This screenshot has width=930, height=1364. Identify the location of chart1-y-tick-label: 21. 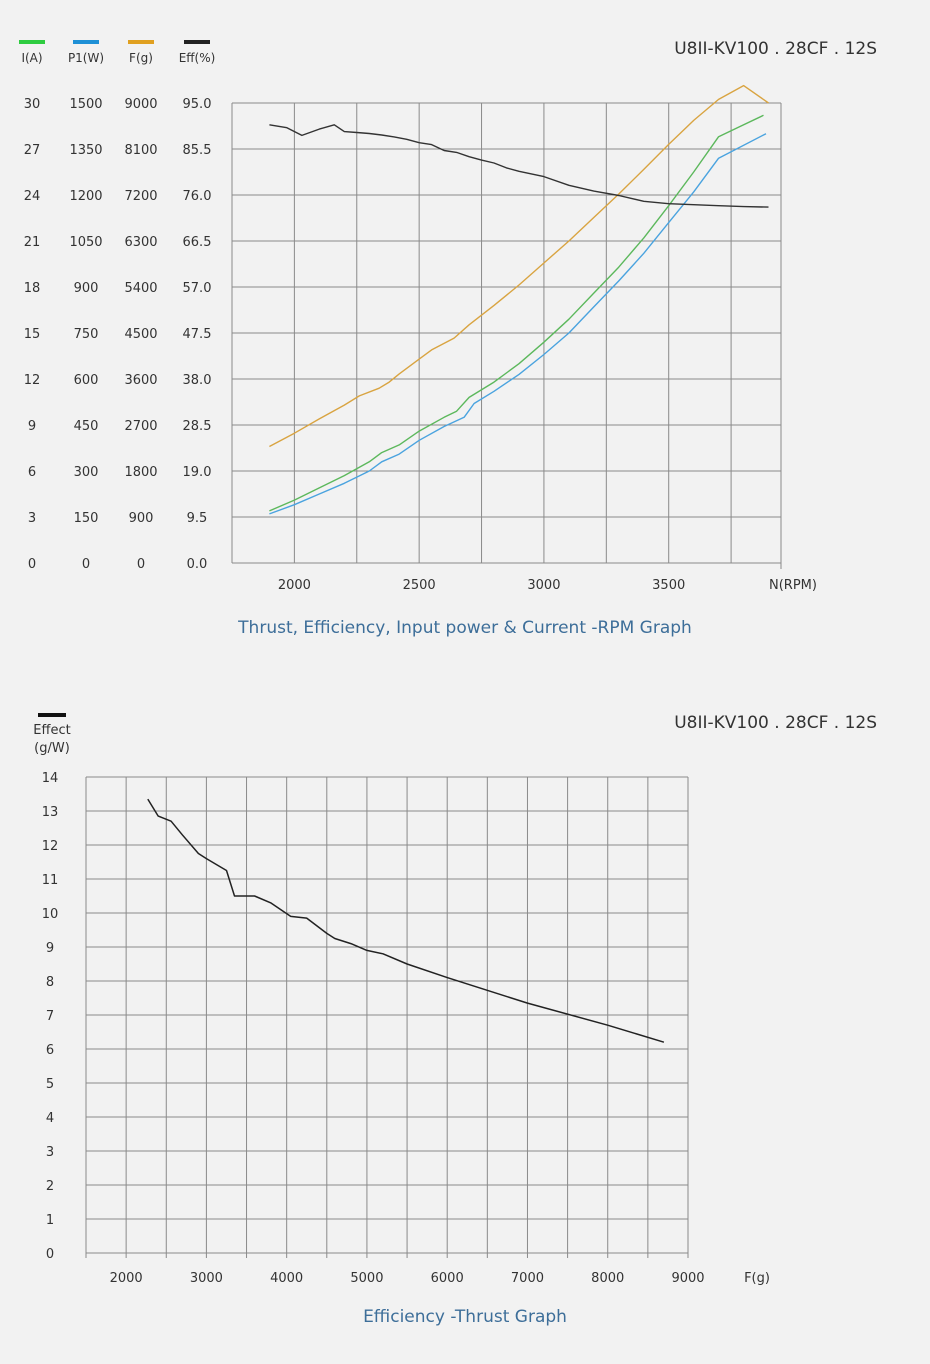
(32, 242).